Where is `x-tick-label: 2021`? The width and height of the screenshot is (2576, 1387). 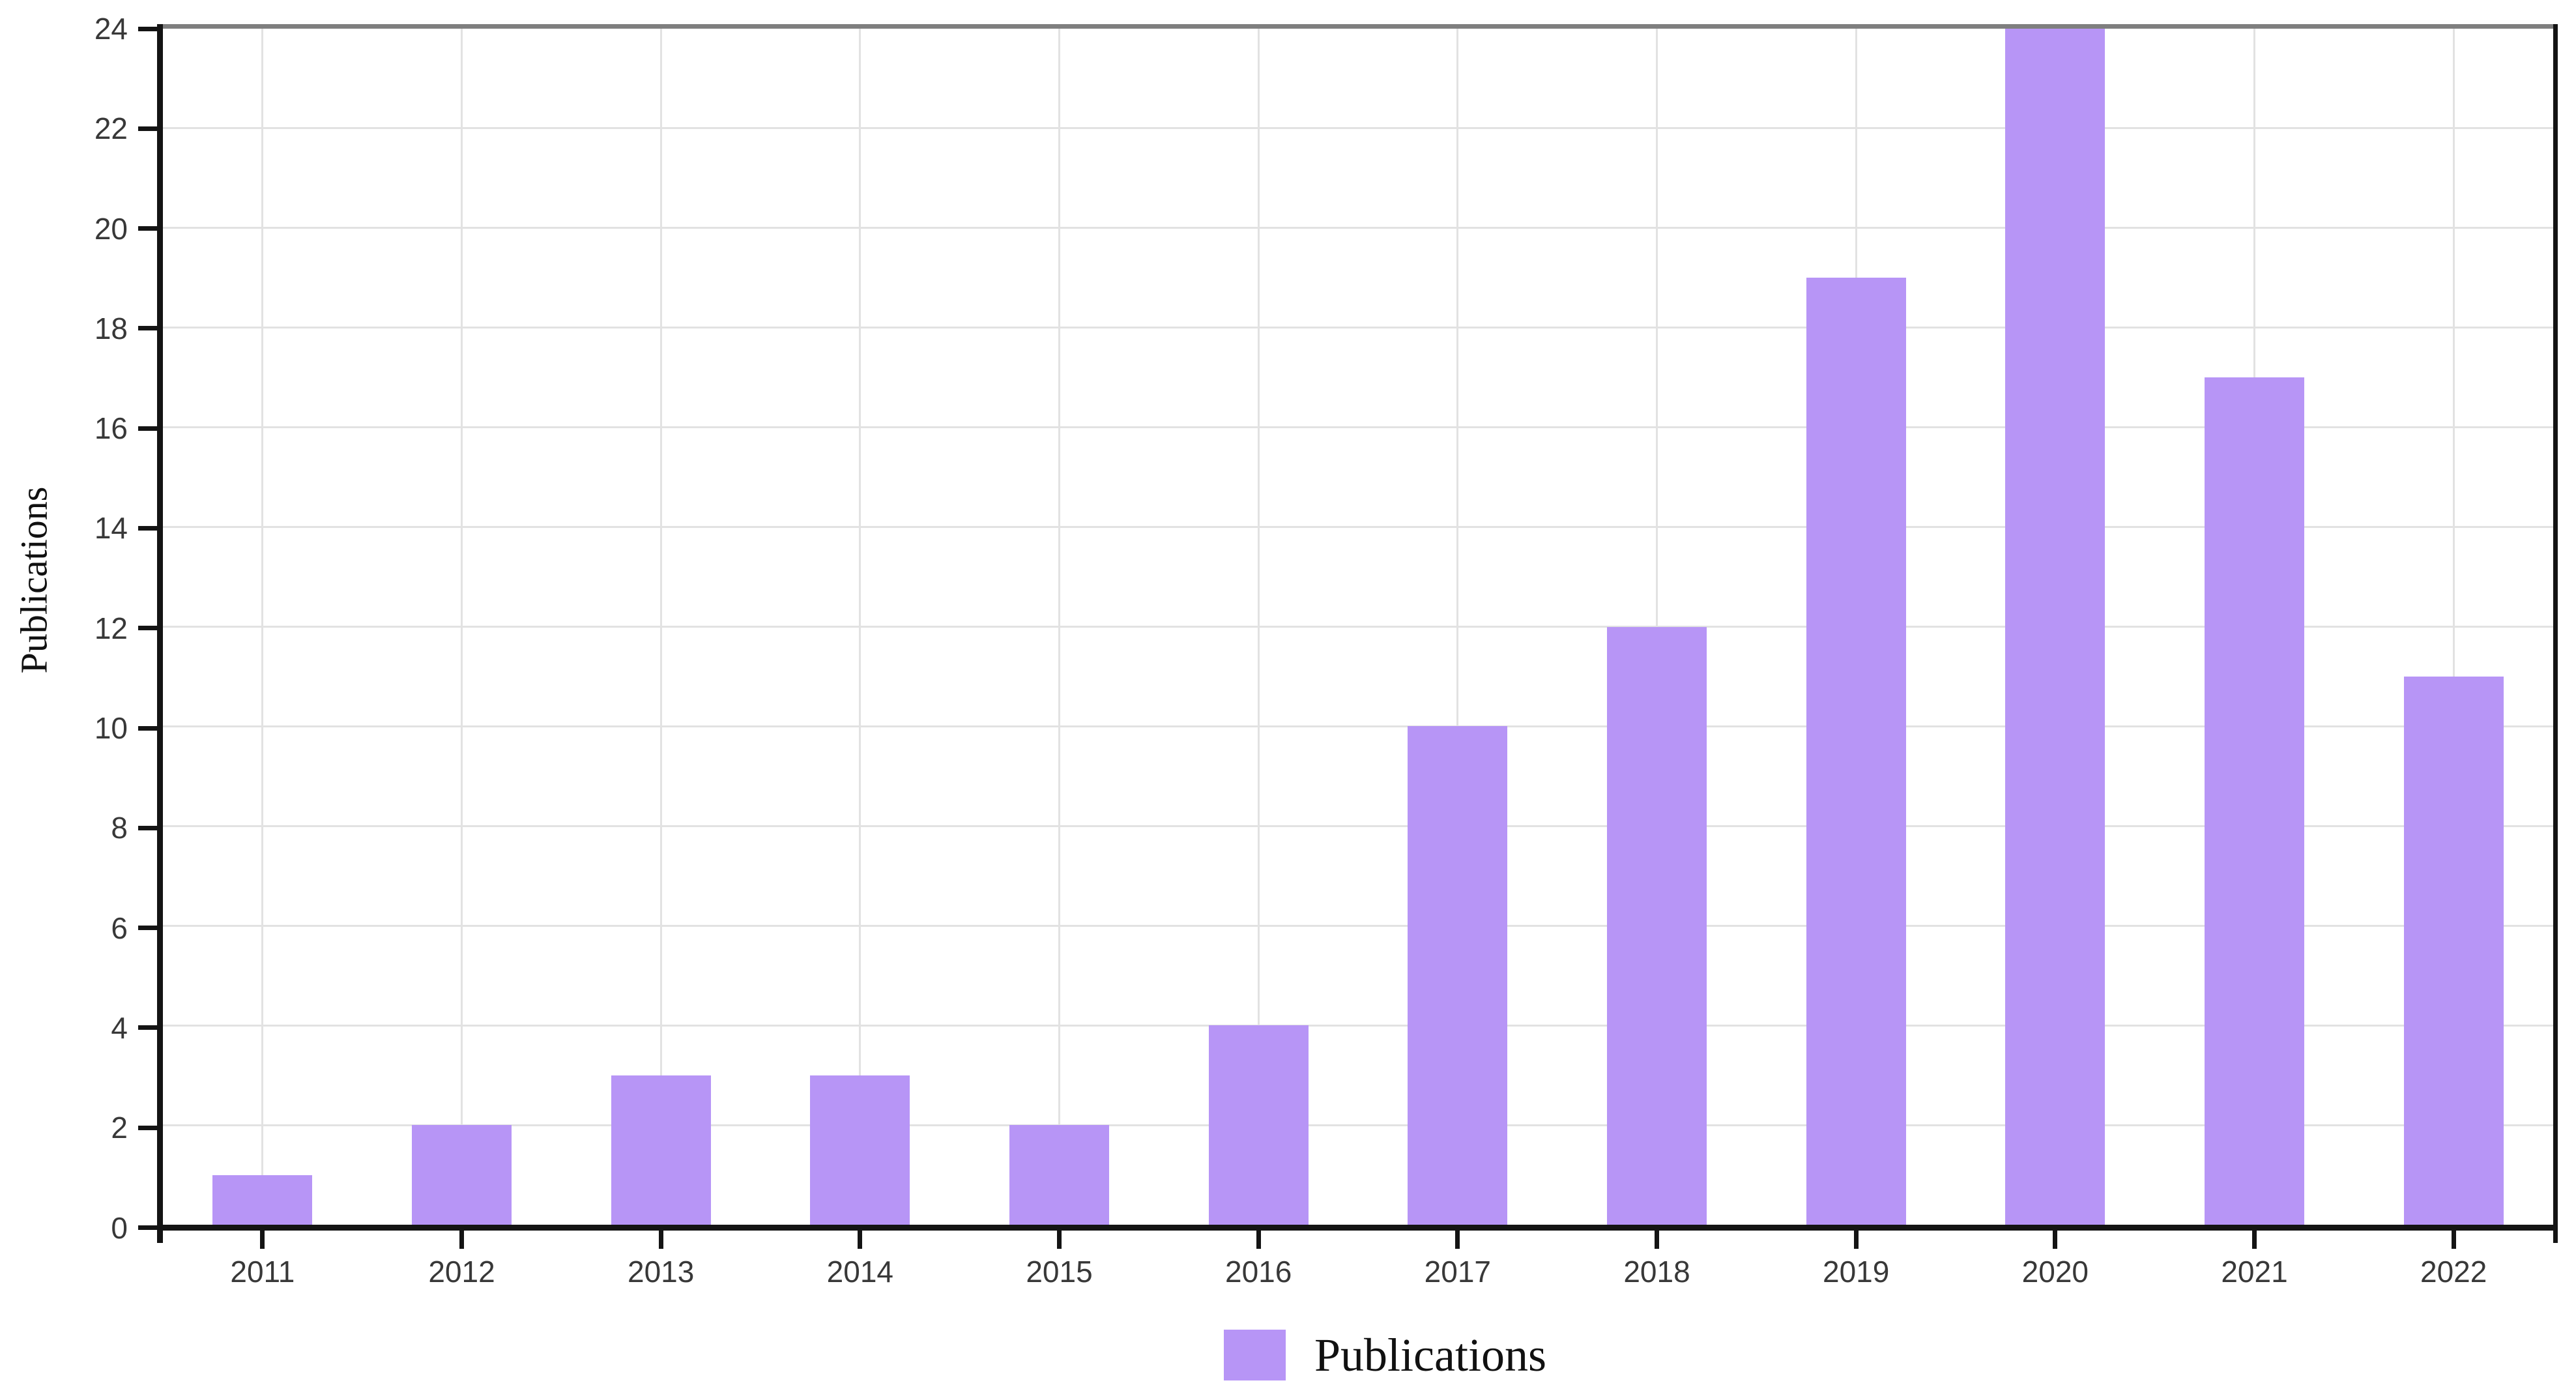 x-tick-label: 2021 is located at coordinates (2254, 1272).